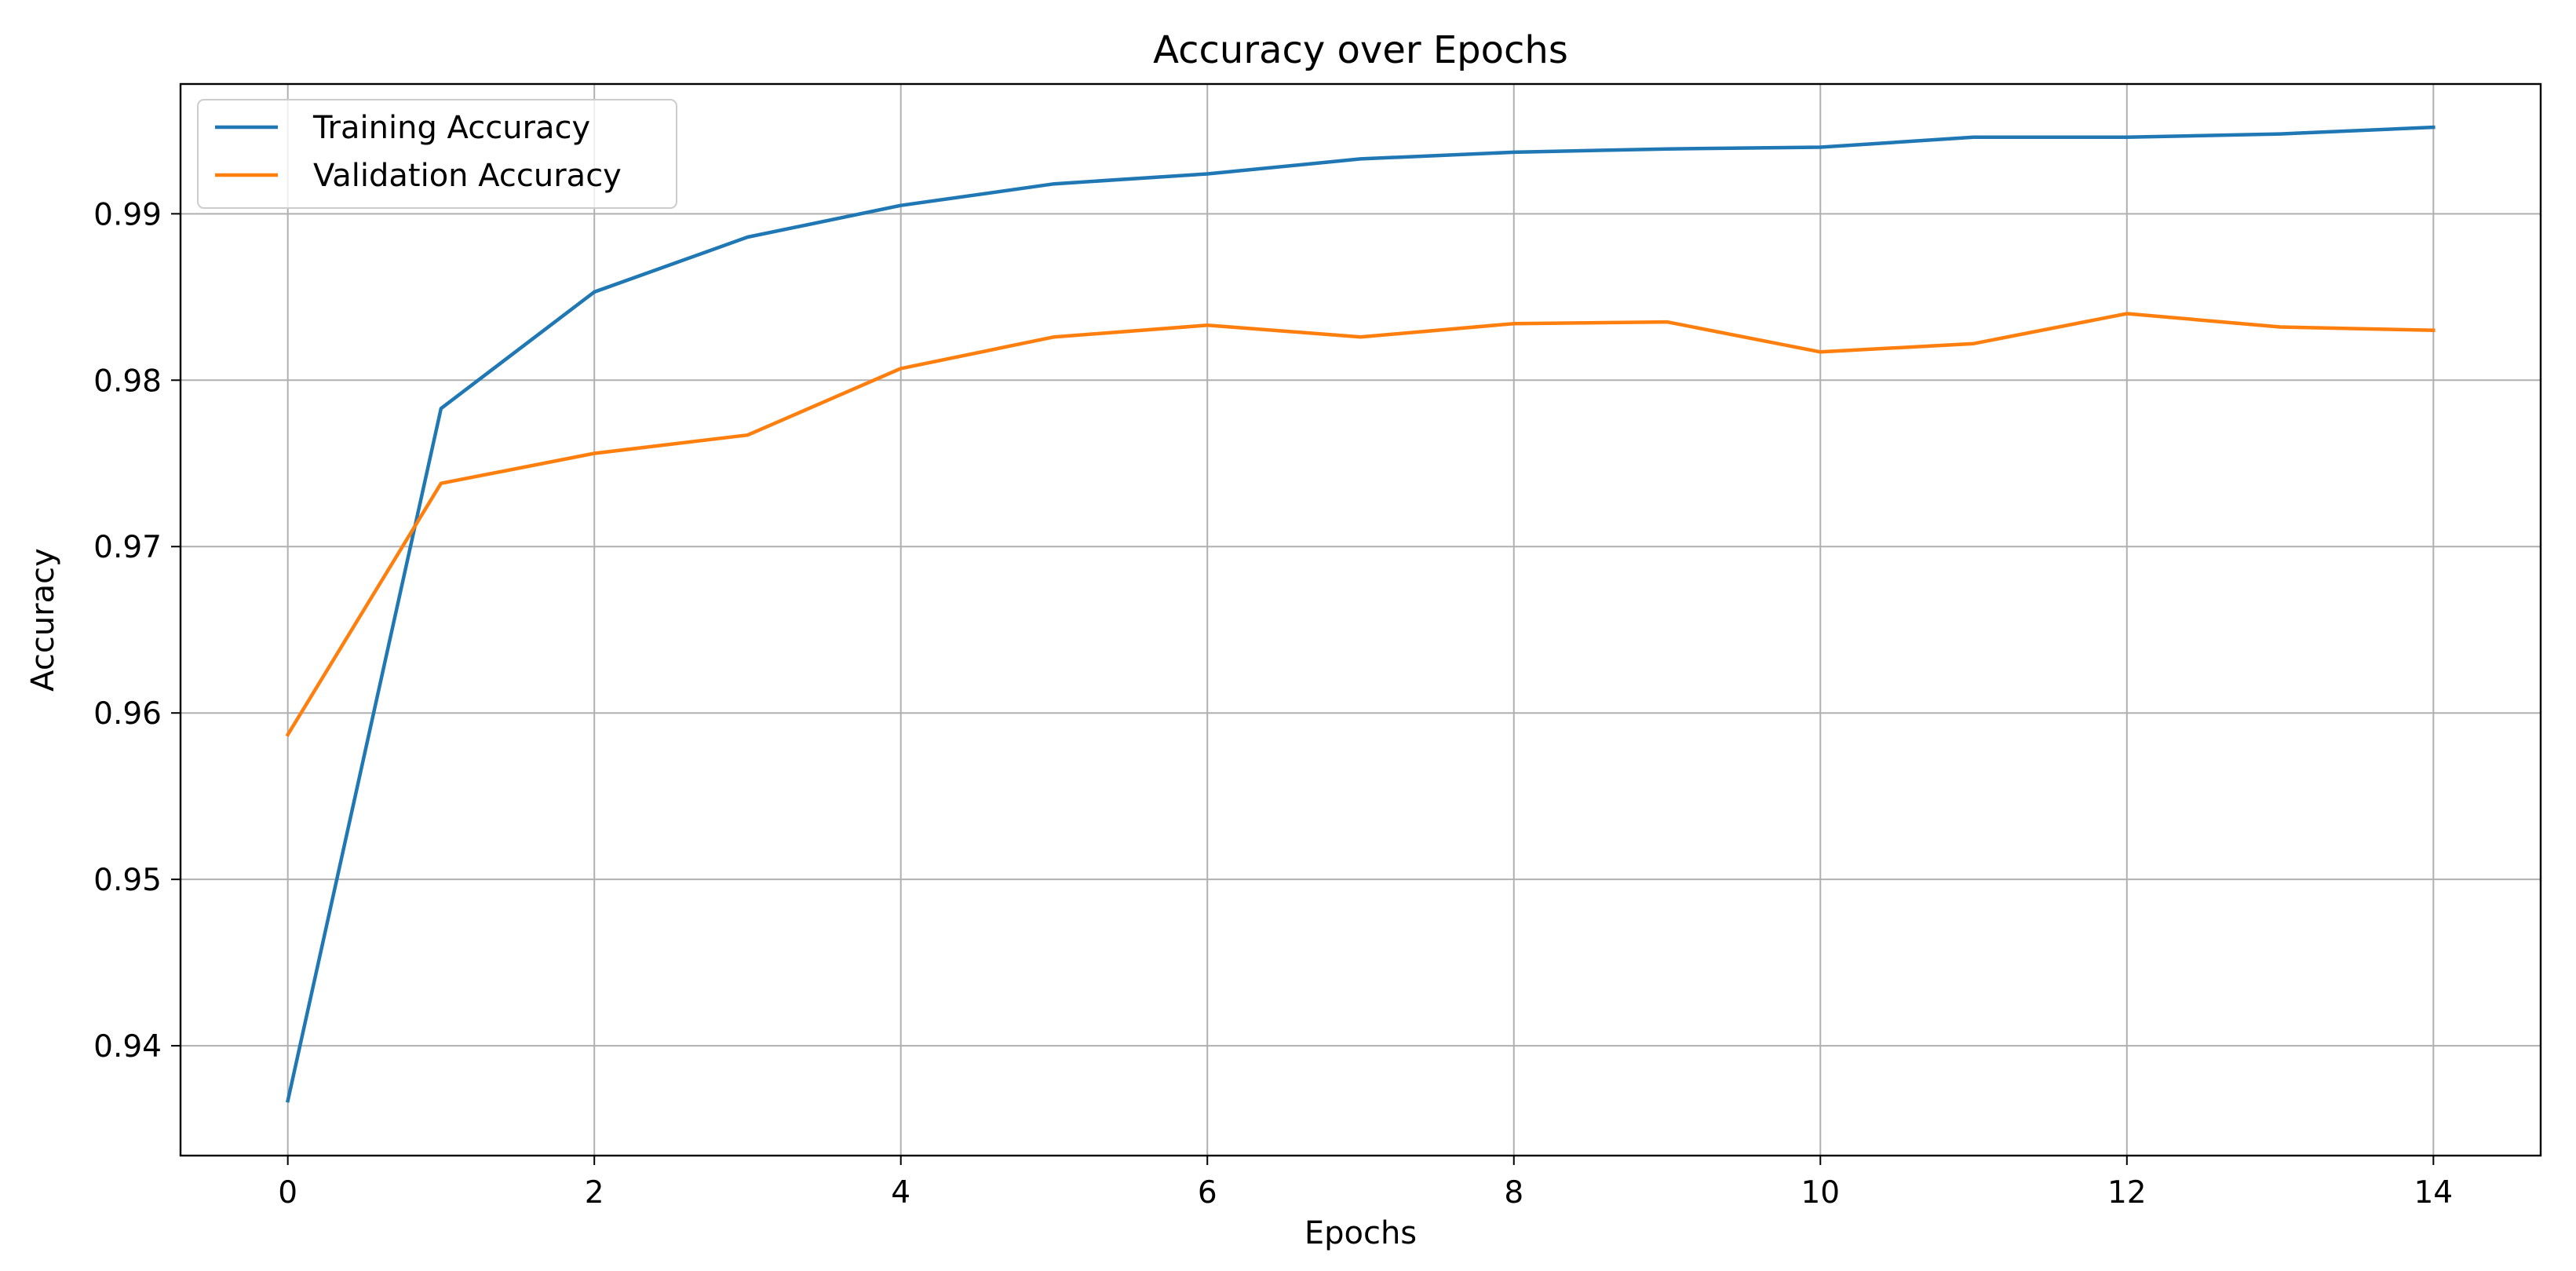  What do you see at coordinates (1513, 1193) in the screenshot?
I see `x-tick-label: 8` at bounding box center [1513, 1193].